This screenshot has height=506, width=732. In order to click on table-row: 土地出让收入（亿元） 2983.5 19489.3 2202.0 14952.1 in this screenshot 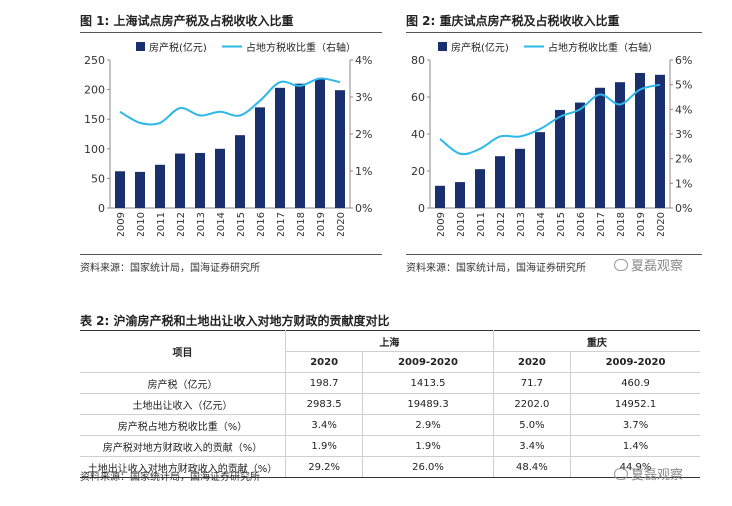, I will do `click(390, 404)`.